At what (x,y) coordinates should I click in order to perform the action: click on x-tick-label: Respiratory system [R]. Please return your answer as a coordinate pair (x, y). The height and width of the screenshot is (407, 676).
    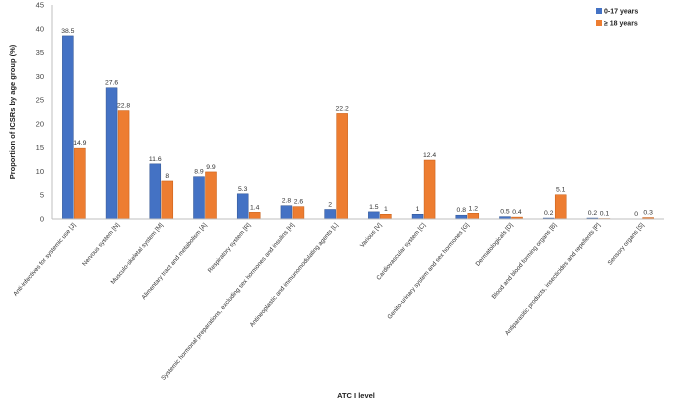
    Looking at the image, I should click on (230, 248).